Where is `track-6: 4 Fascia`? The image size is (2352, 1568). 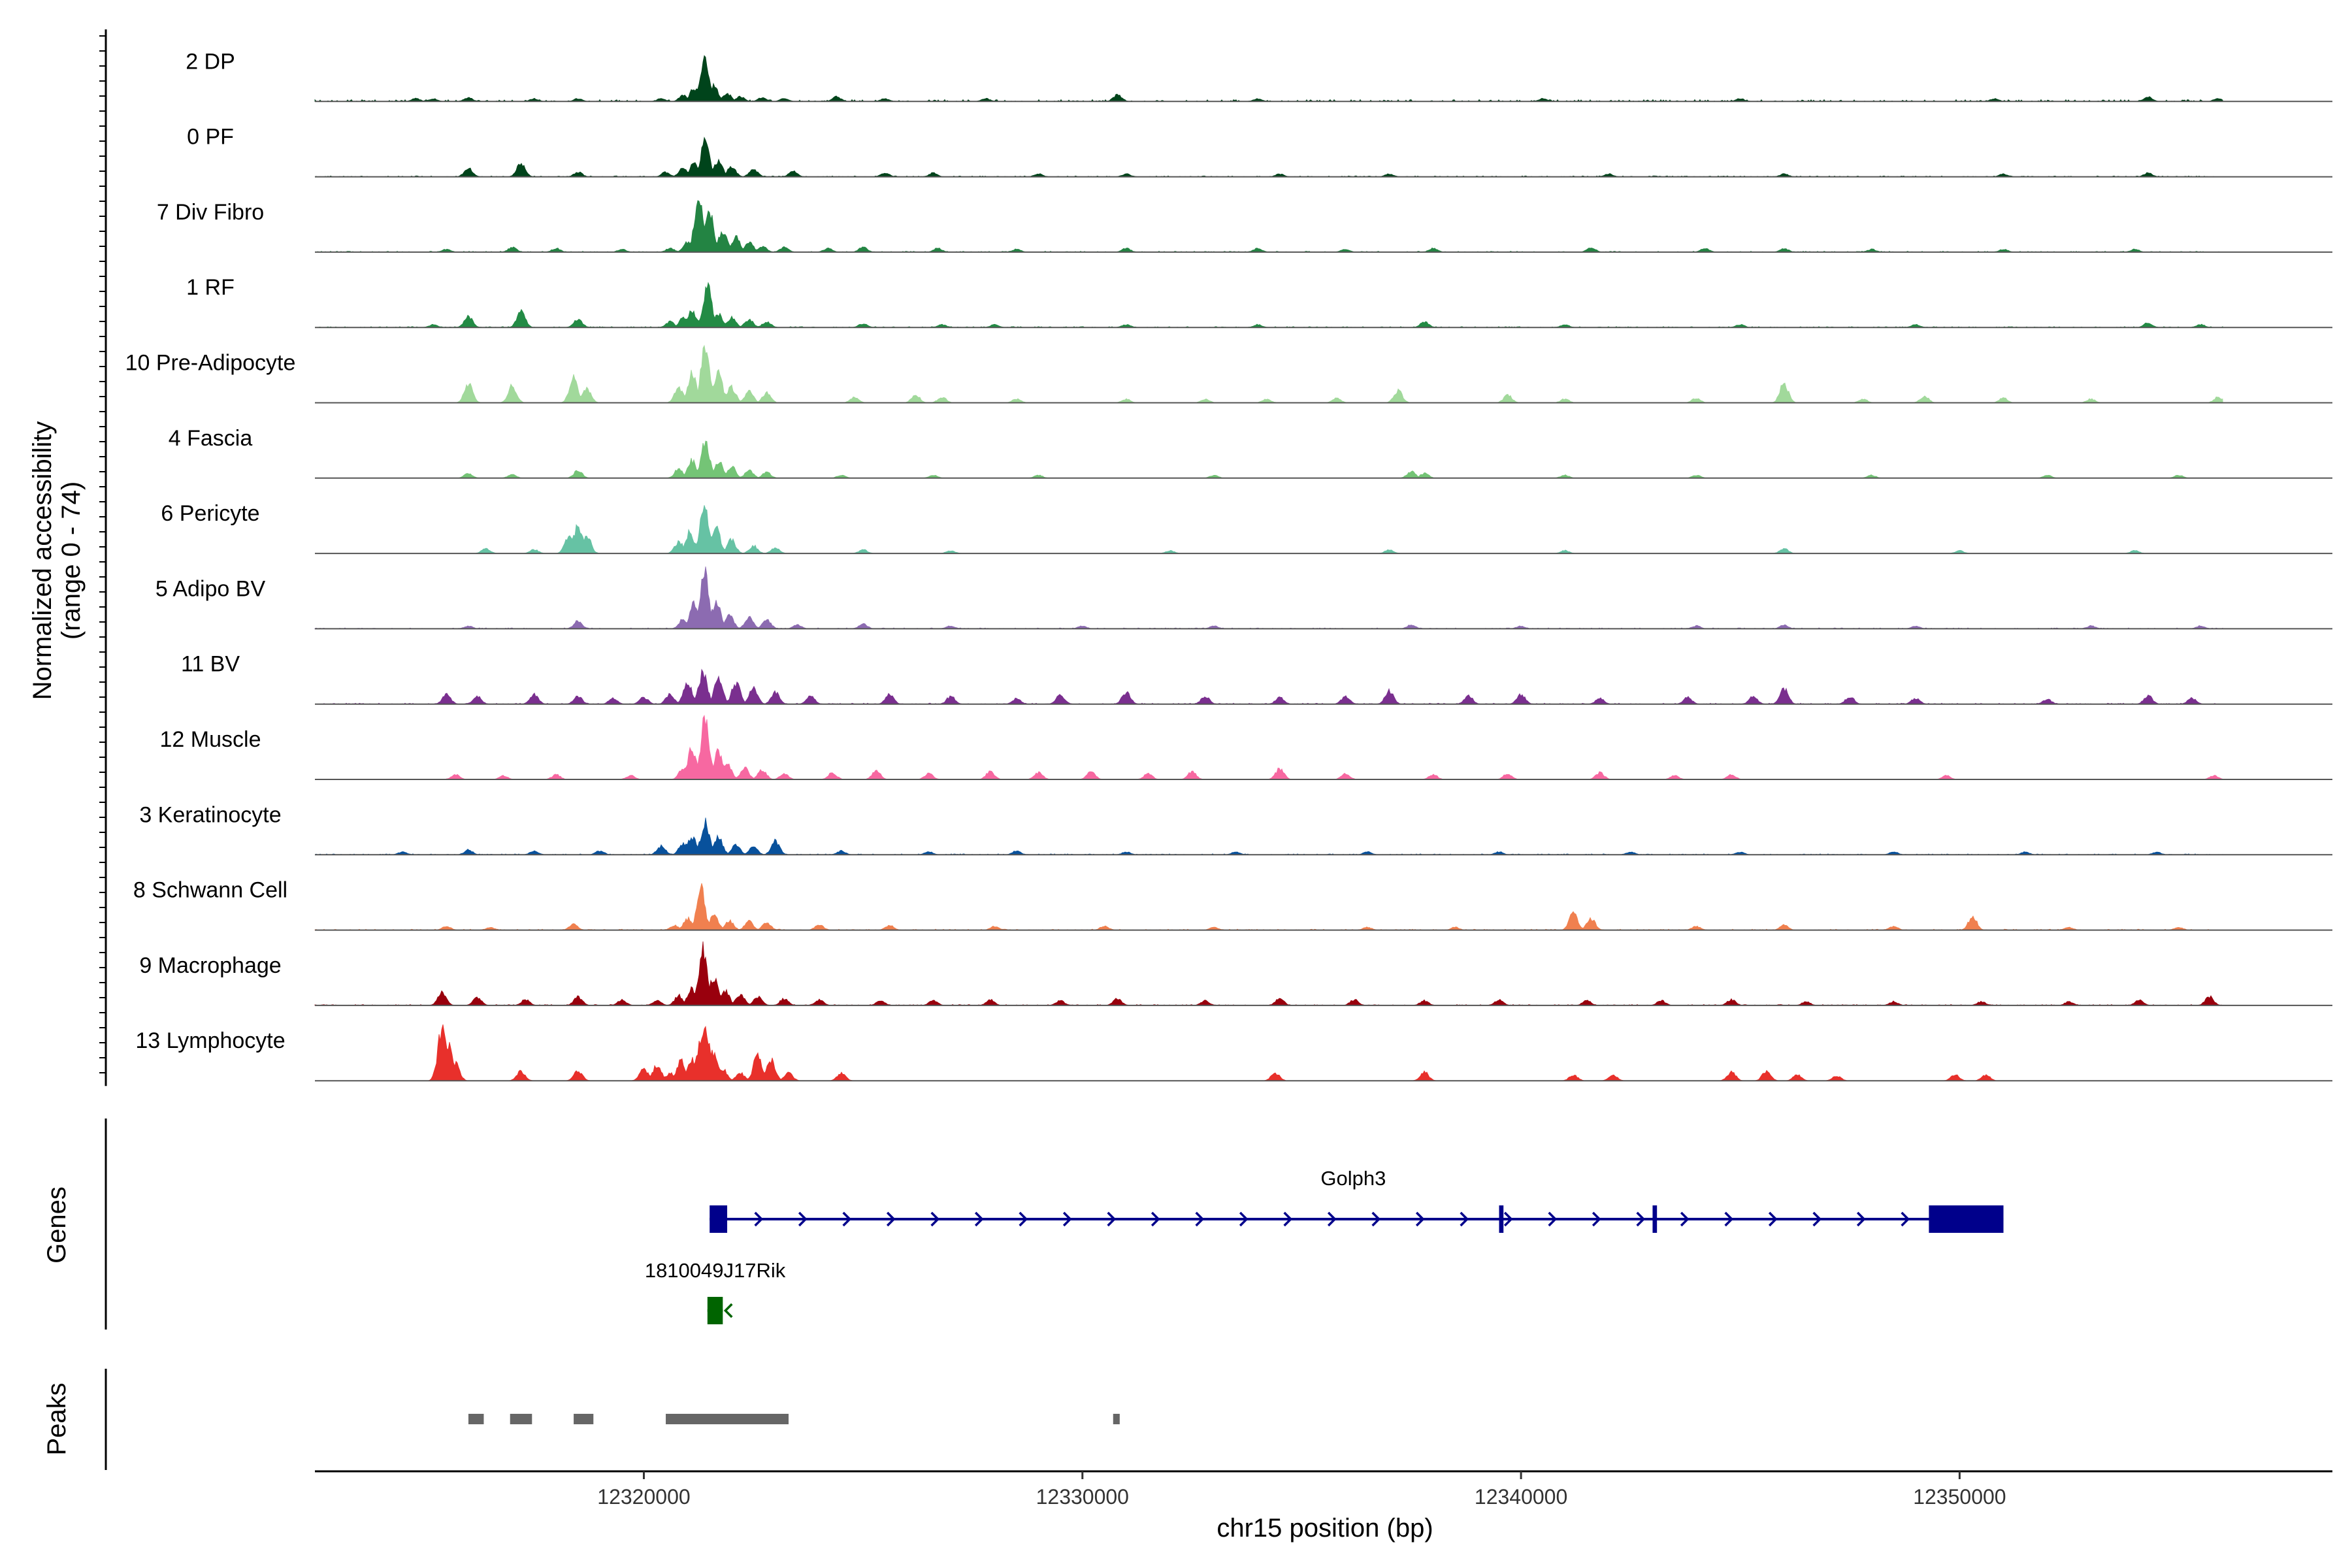 track-6: 4 Fascia is located at coordinates (1250, 452).